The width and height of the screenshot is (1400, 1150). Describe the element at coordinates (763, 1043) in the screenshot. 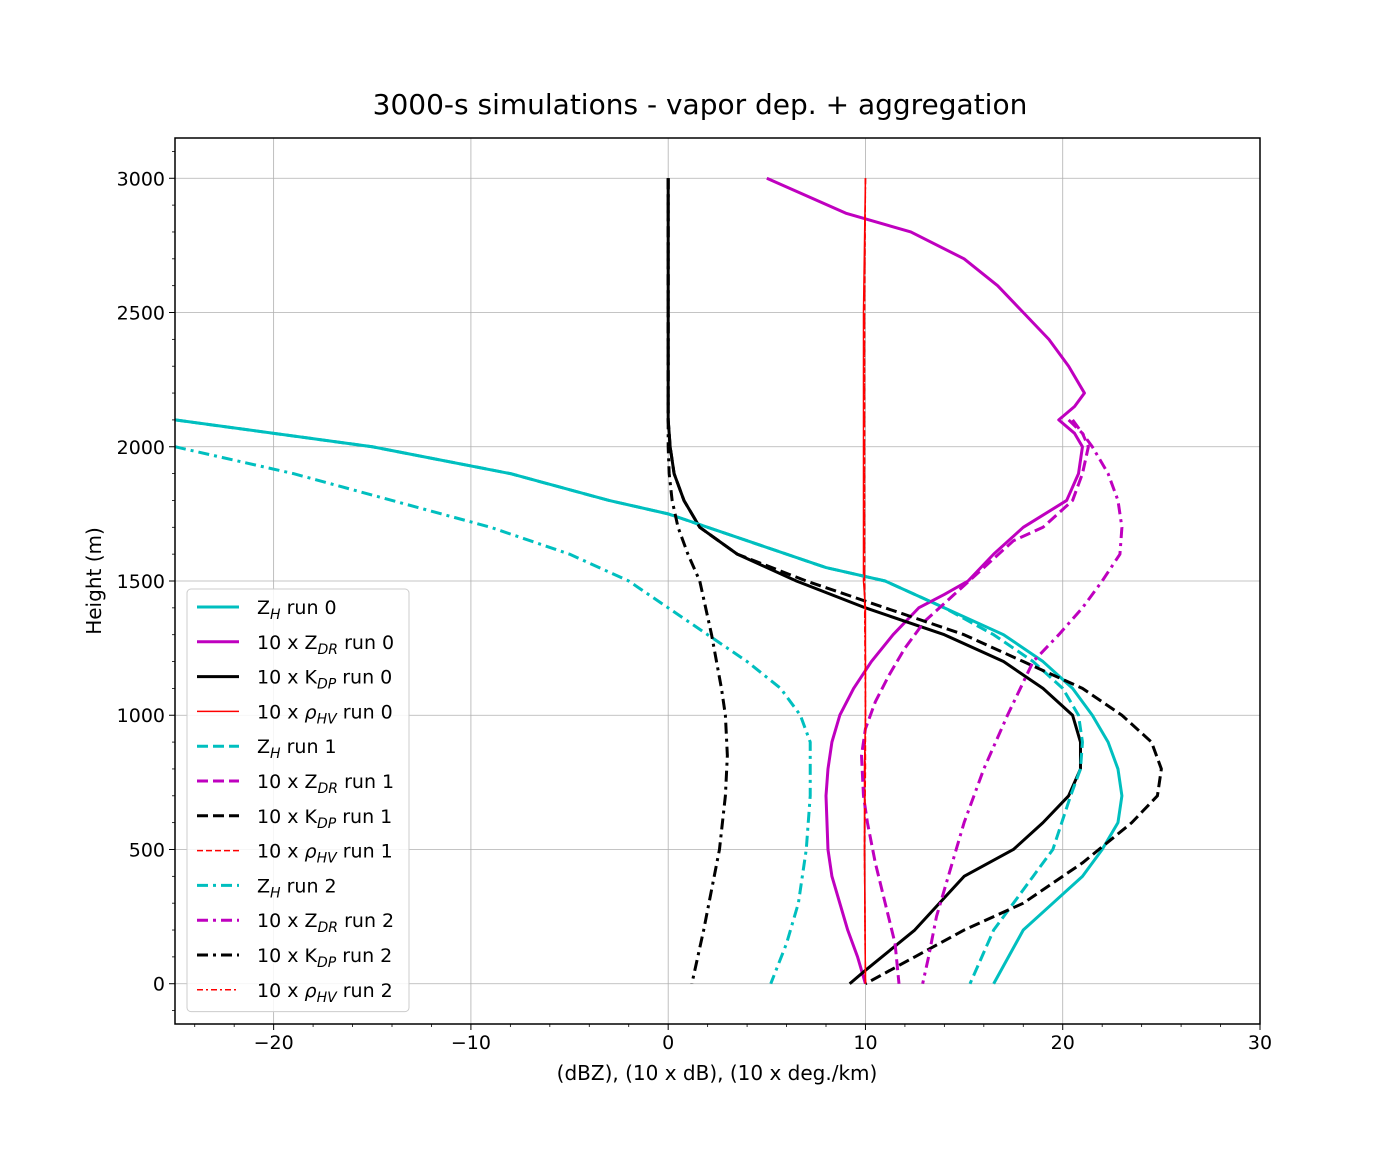

I see `x-tick-labels: −20 −10 0 10 20 30` at that location.